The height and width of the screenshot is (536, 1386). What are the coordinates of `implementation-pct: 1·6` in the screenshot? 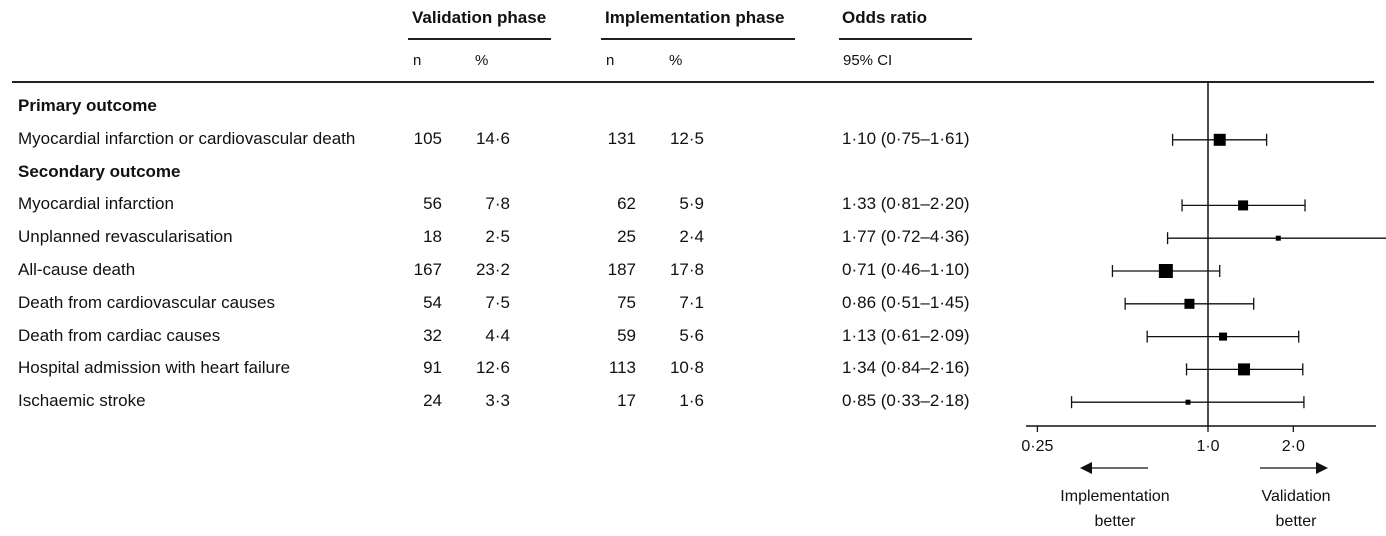 It's located at (691, 401).